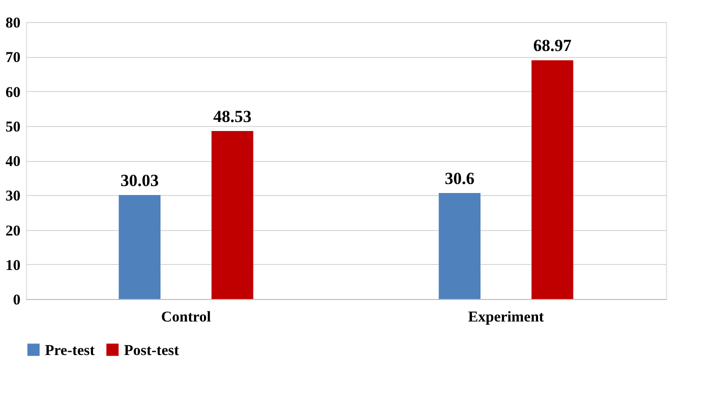 The width and height of the screenshot is (713, 419). Describe the element at coordinates (506, 318) in the screenshot. I see `x-tick-label: Experiment` at that location.